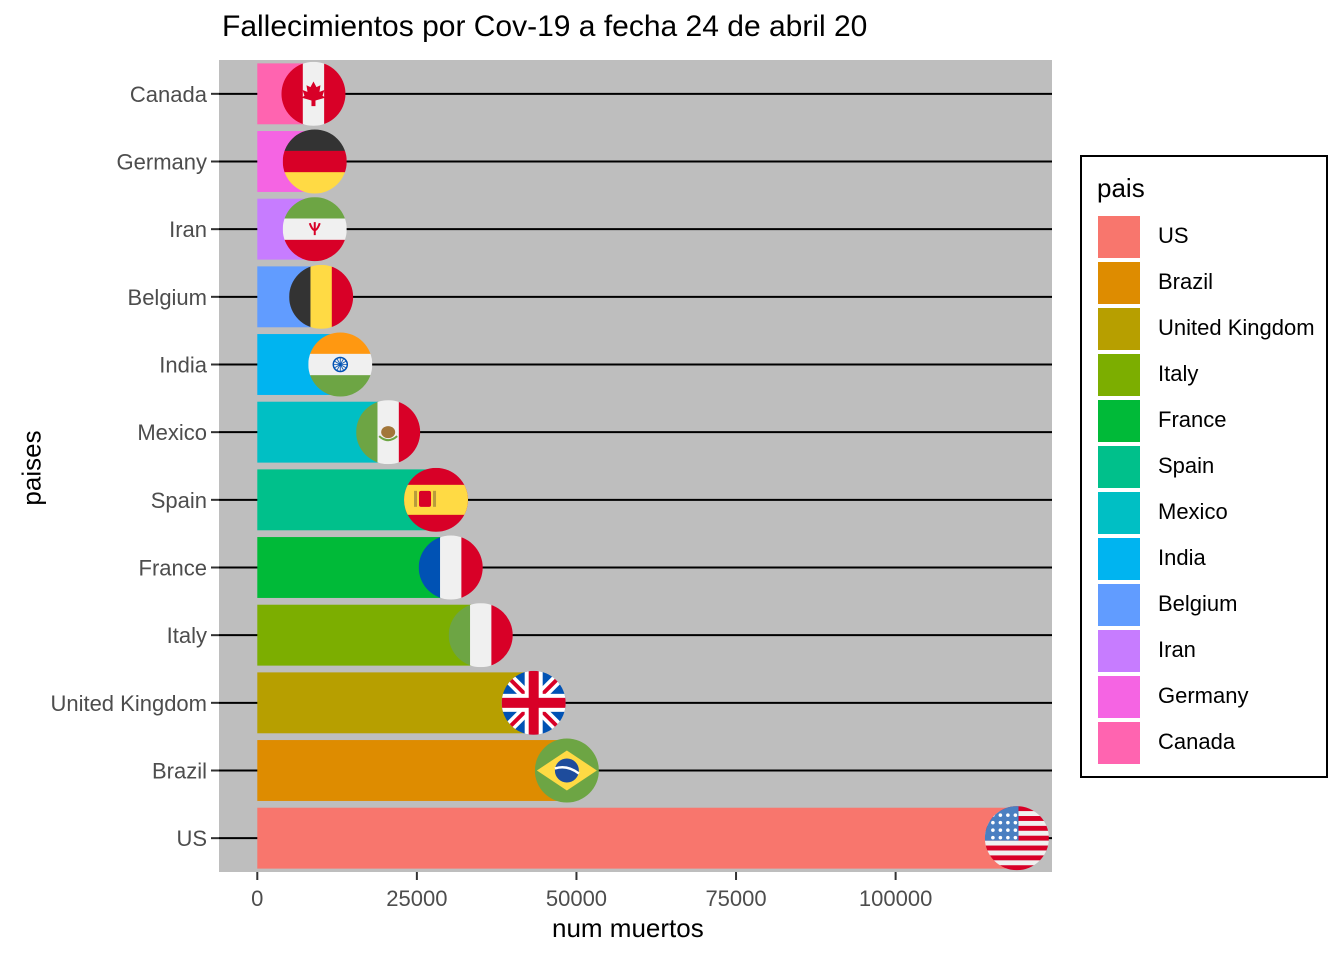 The image size is (1344, 960). What do you see at coordinates (388, 432) in the screenshot?
I see `mexico-flag-icon` at bounding box center [388, 432].